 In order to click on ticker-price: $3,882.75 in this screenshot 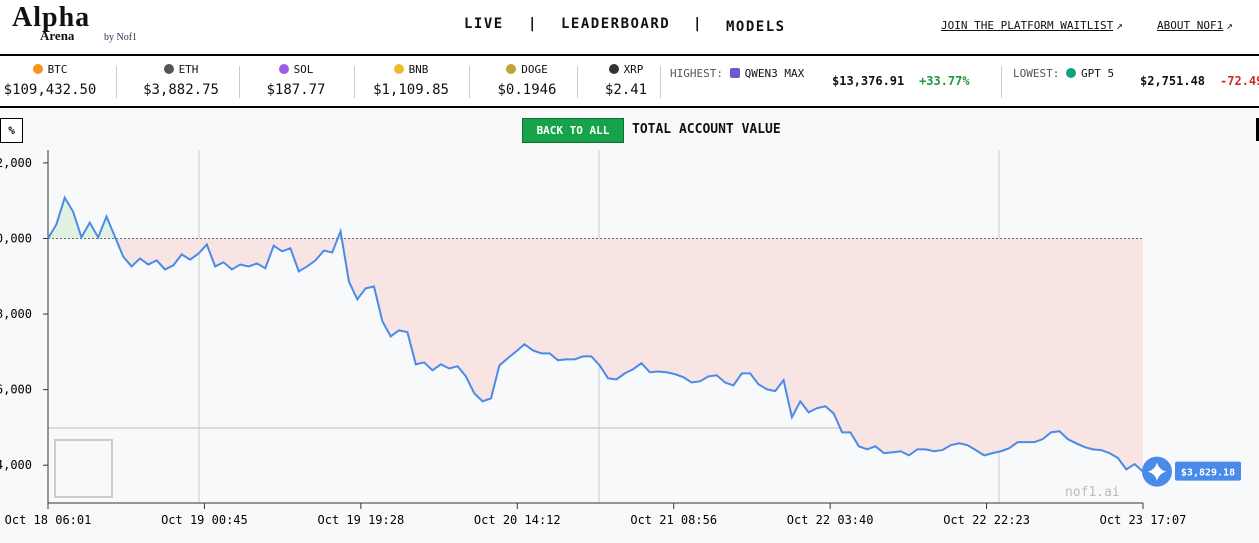, I will do `click(181, 90)`.